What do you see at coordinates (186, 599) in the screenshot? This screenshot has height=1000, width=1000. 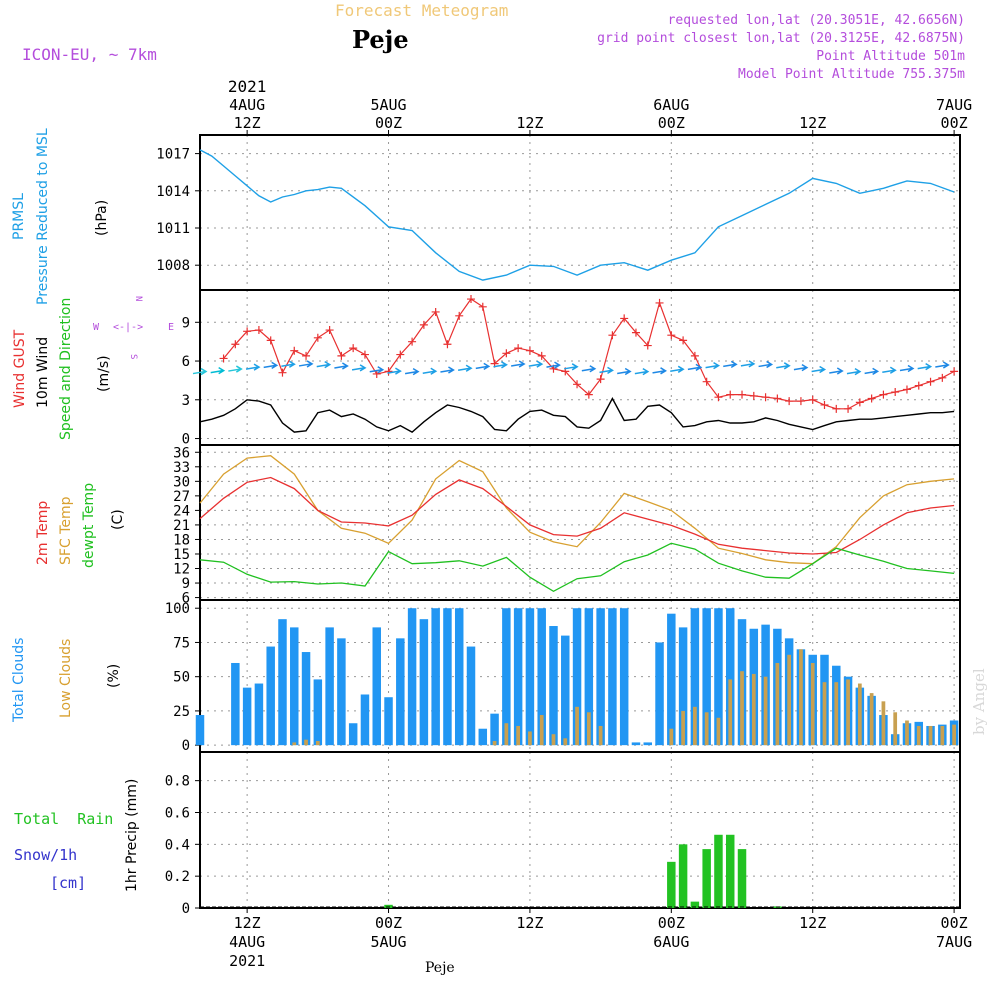 I see `y-tick-label: 6` at bounding box center [186, 599].